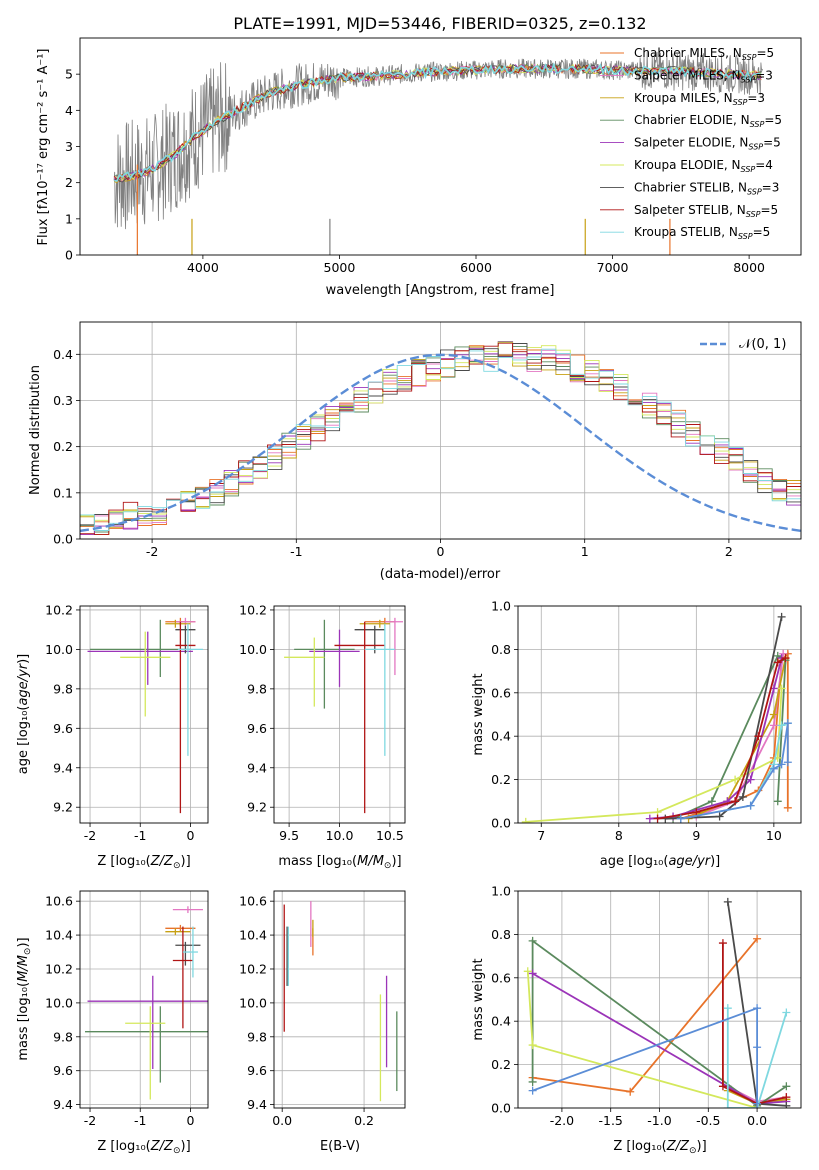 The height and width of the screenshot is (1170, 819). I want to click on legend-entry: Salpeter STELIB, NSSP=5, so click(706, 211).